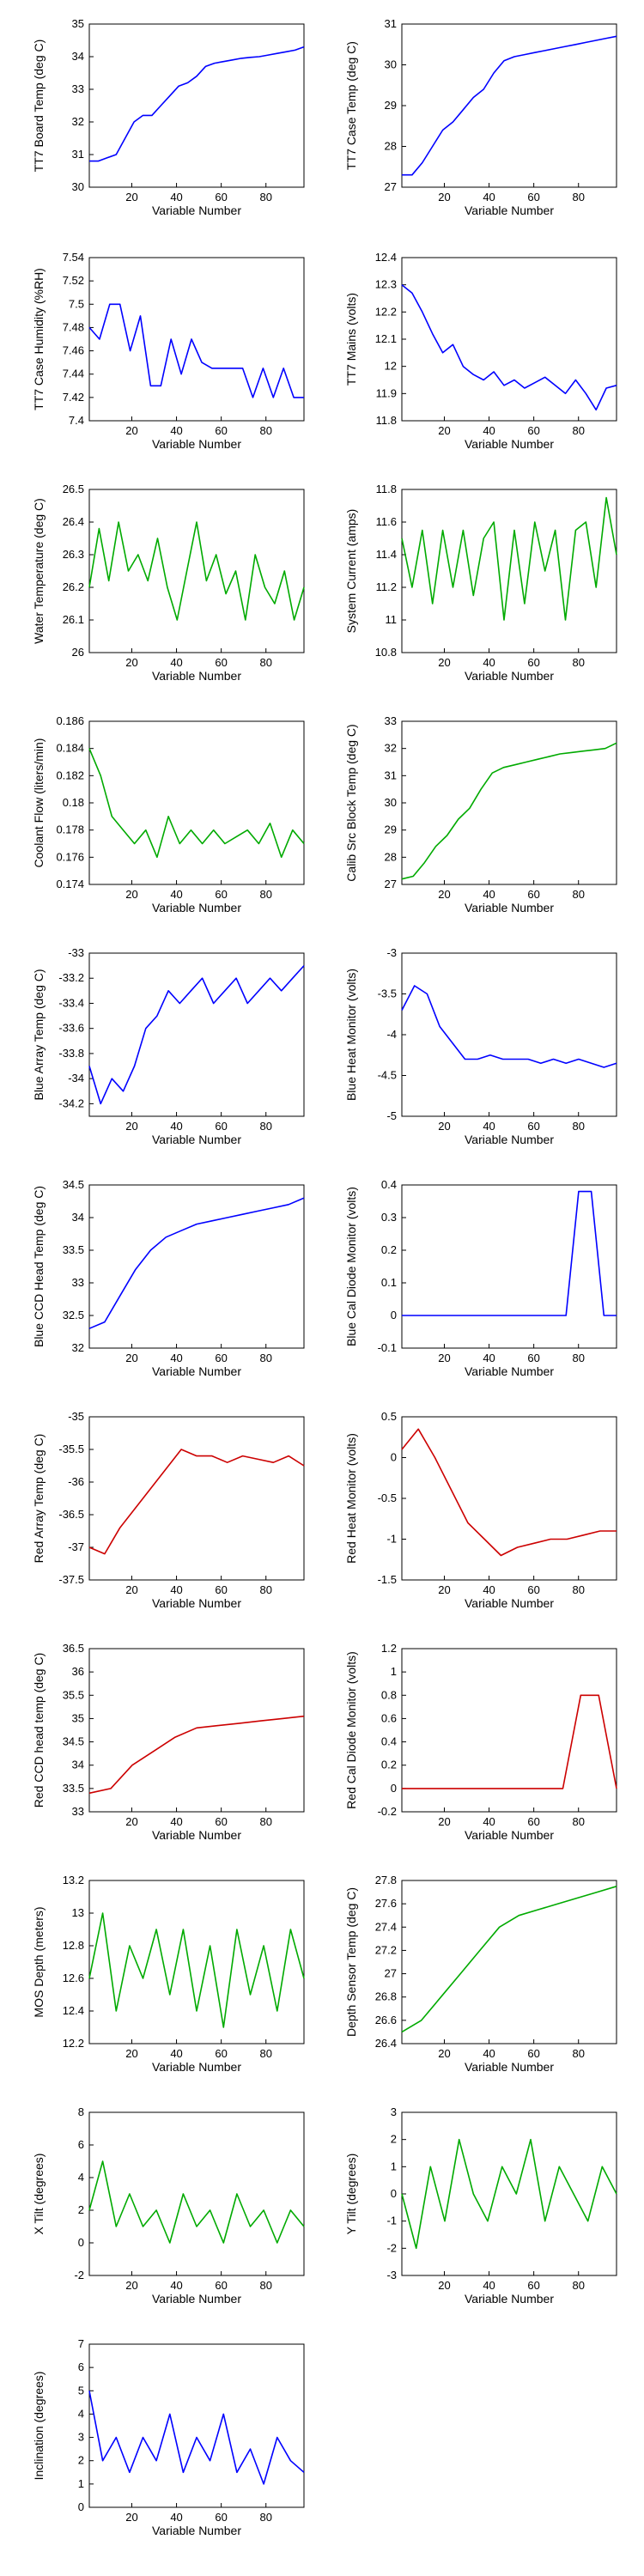 This screenshot has width=644, height=2576. I want to click on y-tick-label: 30, so click(78, 186).